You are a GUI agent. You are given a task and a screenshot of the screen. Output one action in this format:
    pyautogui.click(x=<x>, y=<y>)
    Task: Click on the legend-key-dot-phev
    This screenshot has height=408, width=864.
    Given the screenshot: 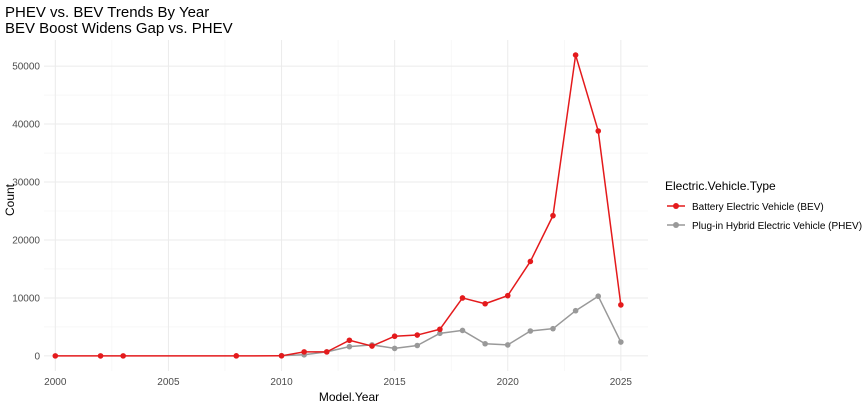 What is the action you would take?
    pyautogui.click(x=676, y=225)
    